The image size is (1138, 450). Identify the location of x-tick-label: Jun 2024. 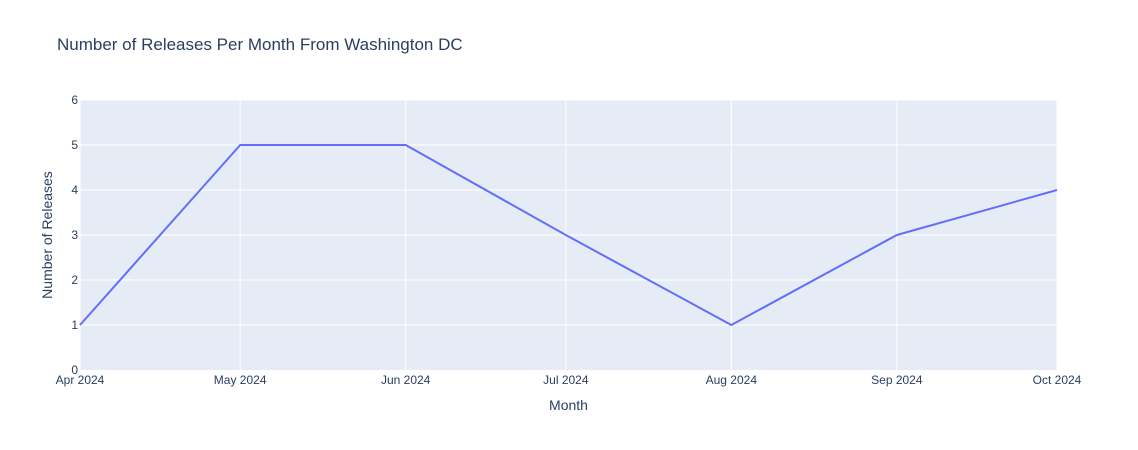
(406, 380).